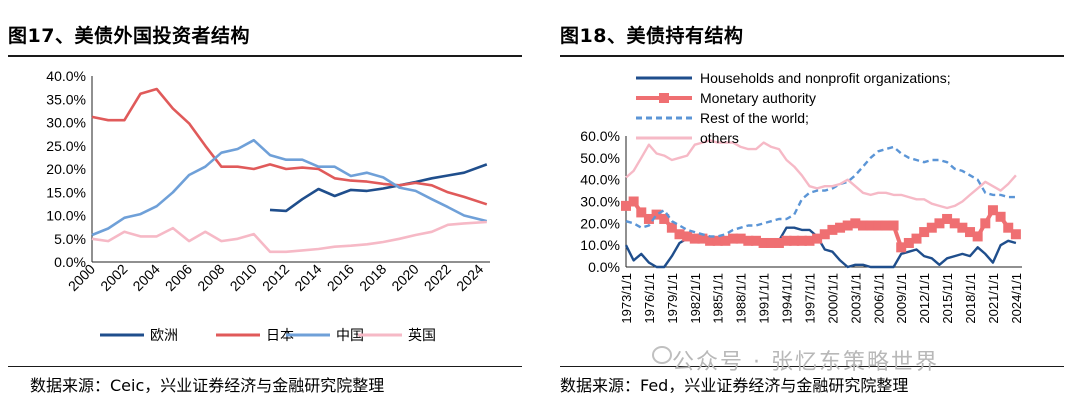 The height and width of the screenshot is (404, 1072). I want to click on x-tick-label: 2020, so click(404, 277).